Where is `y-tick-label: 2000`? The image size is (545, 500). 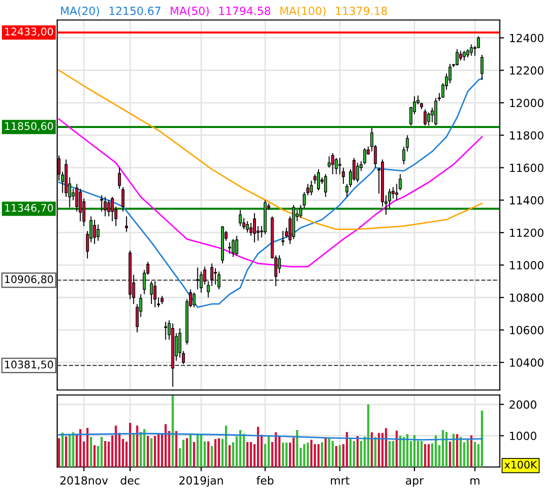
y-tick-label: 2000 is located at coordinates (523, 404).